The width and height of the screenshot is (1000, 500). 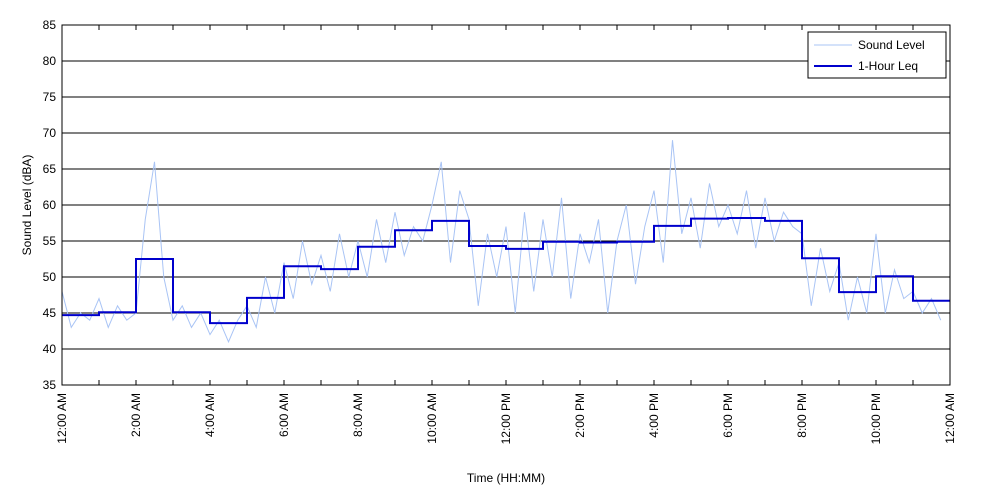 What do you see at coordinates (888, 66) in the screenshot?
I see `legend-label: 1-Hour Leq` at bounding box center [888, 66].